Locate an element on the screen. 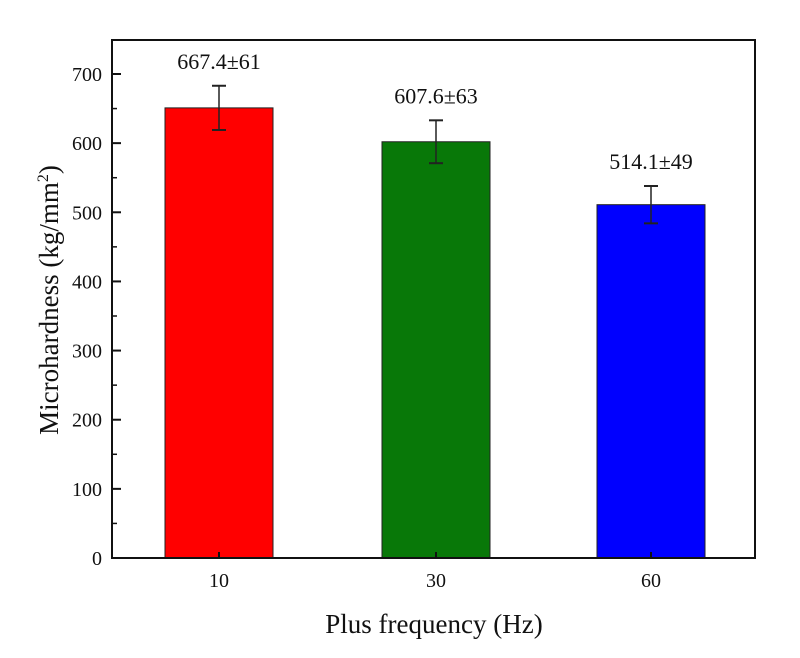 The height and width of the screenshot is (658, 800). y-tick-label-500: 500 is located at coordinates (87, 213).